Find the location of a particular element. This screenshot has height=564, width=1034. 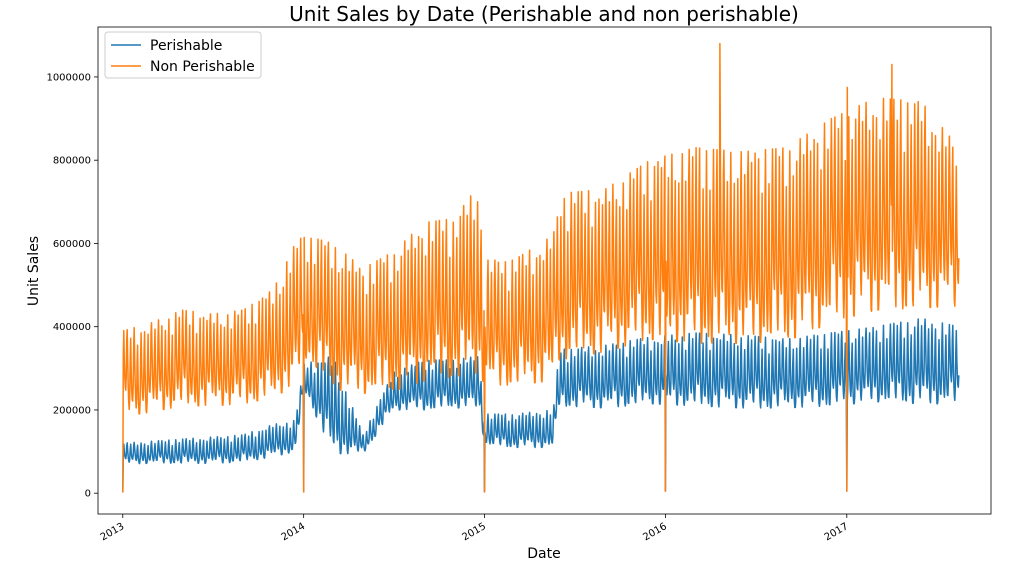

y-tick-label: 200000 is located at coordinates (72, 410).